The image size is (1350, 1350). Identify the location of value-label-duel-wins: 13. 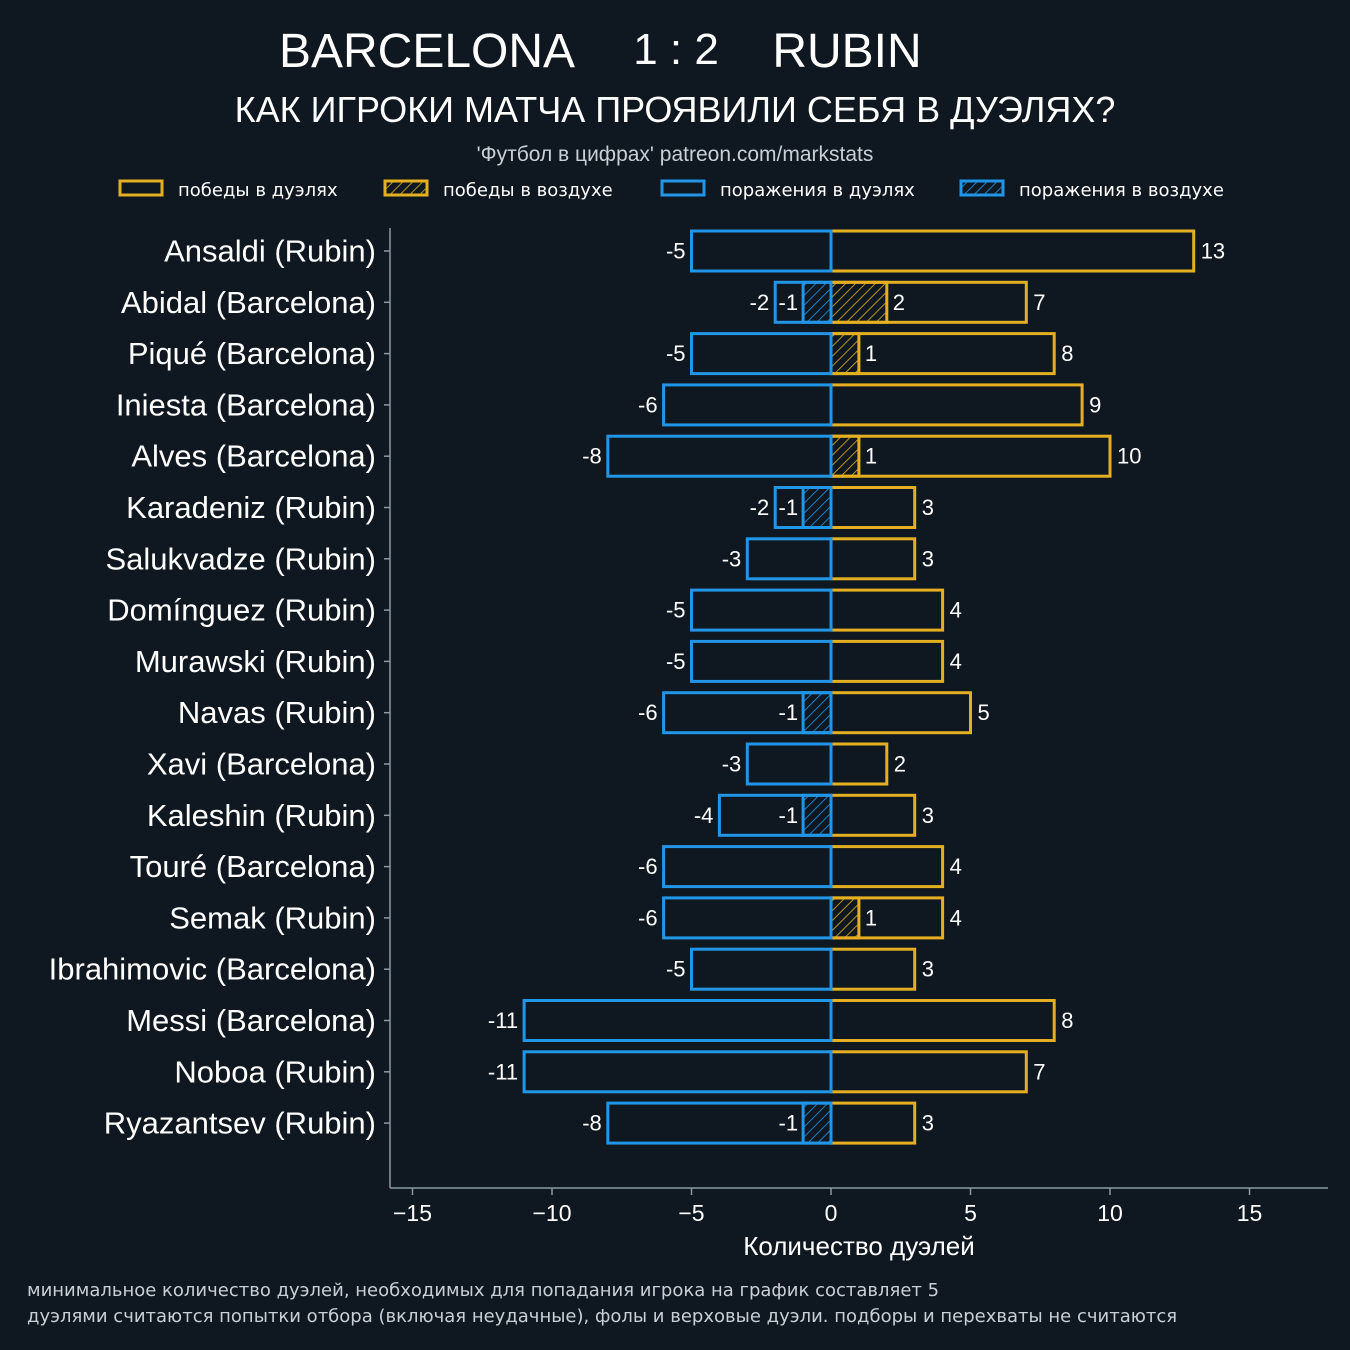
(1213, 251).